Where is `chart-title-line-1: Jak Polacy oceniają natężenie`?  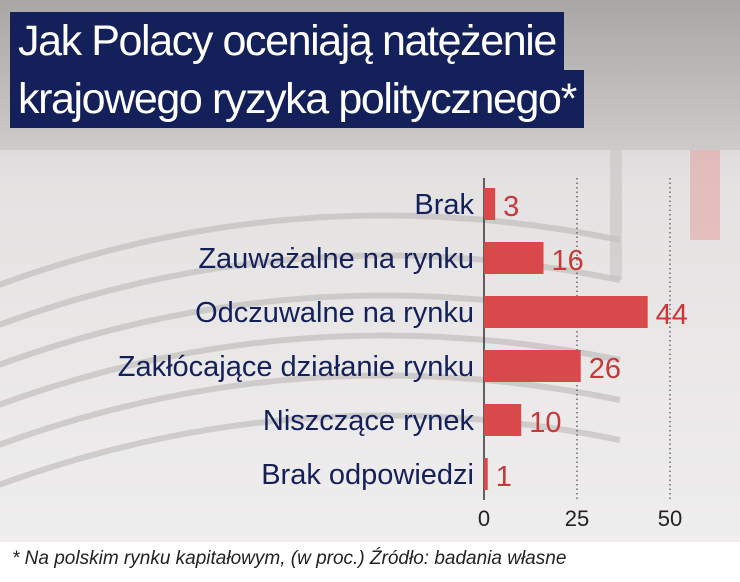 chart-title-line-1: Jak Polacy oceniają natężenie is located at coordinates (287, 41).